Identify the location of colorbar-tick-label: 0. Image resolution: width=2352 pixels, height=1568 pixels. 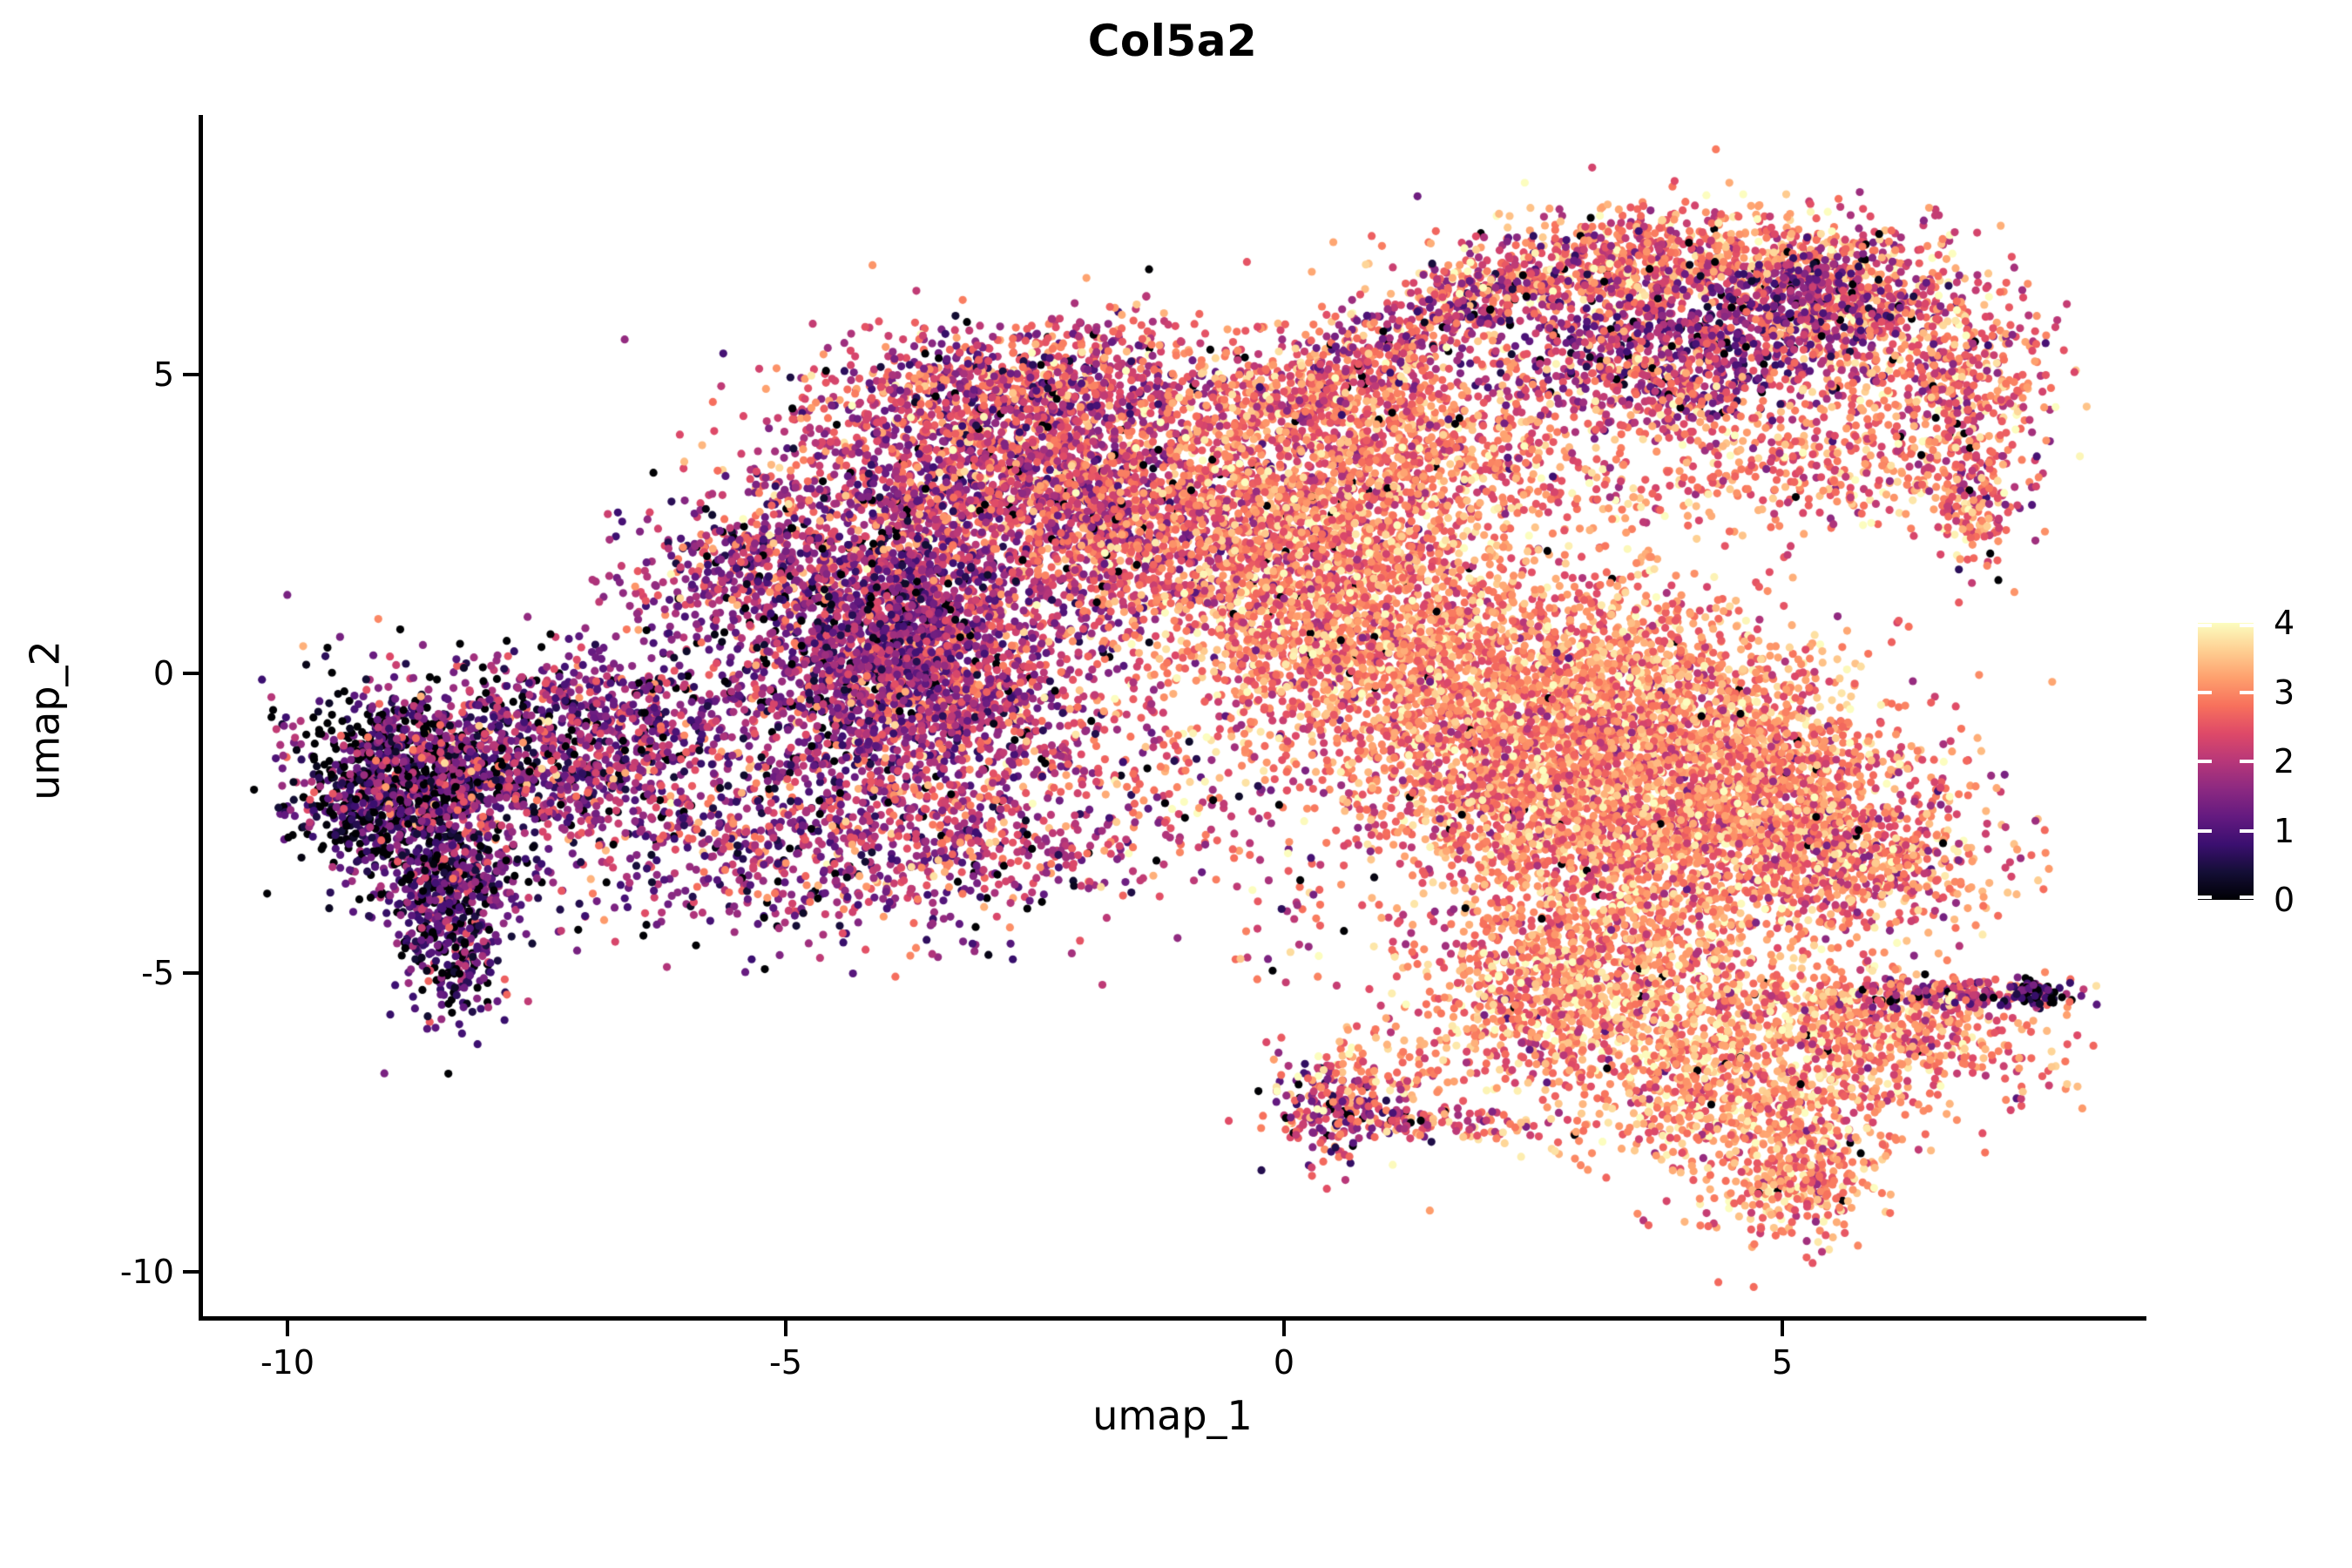
(2284, 900).